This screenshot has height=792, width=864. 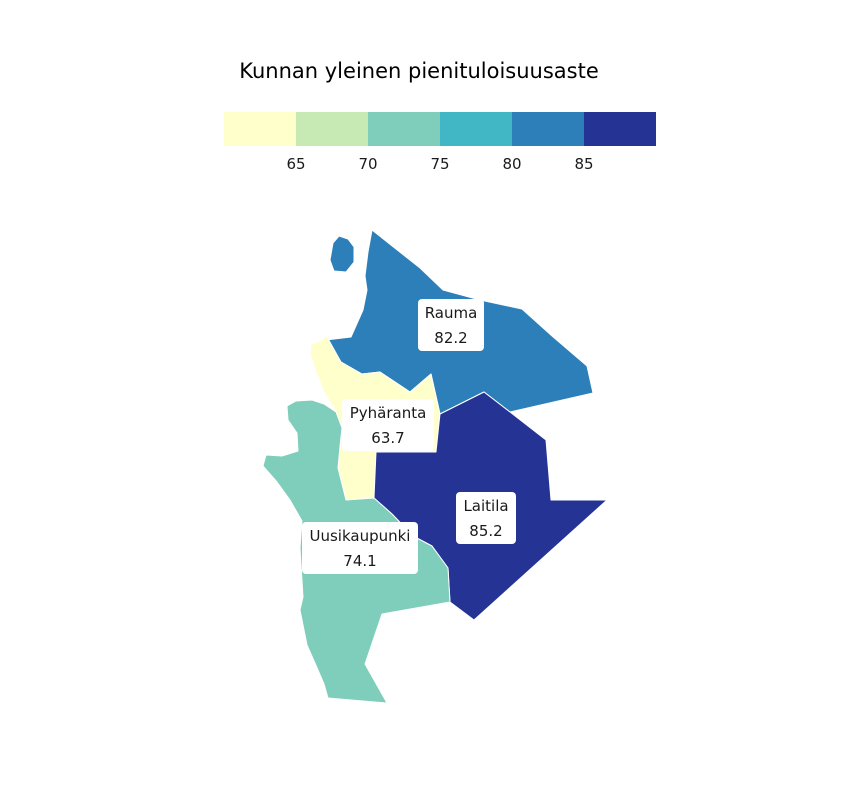 I want to click on legend: 65 70 75 80 85, so click(x=440, y=142).